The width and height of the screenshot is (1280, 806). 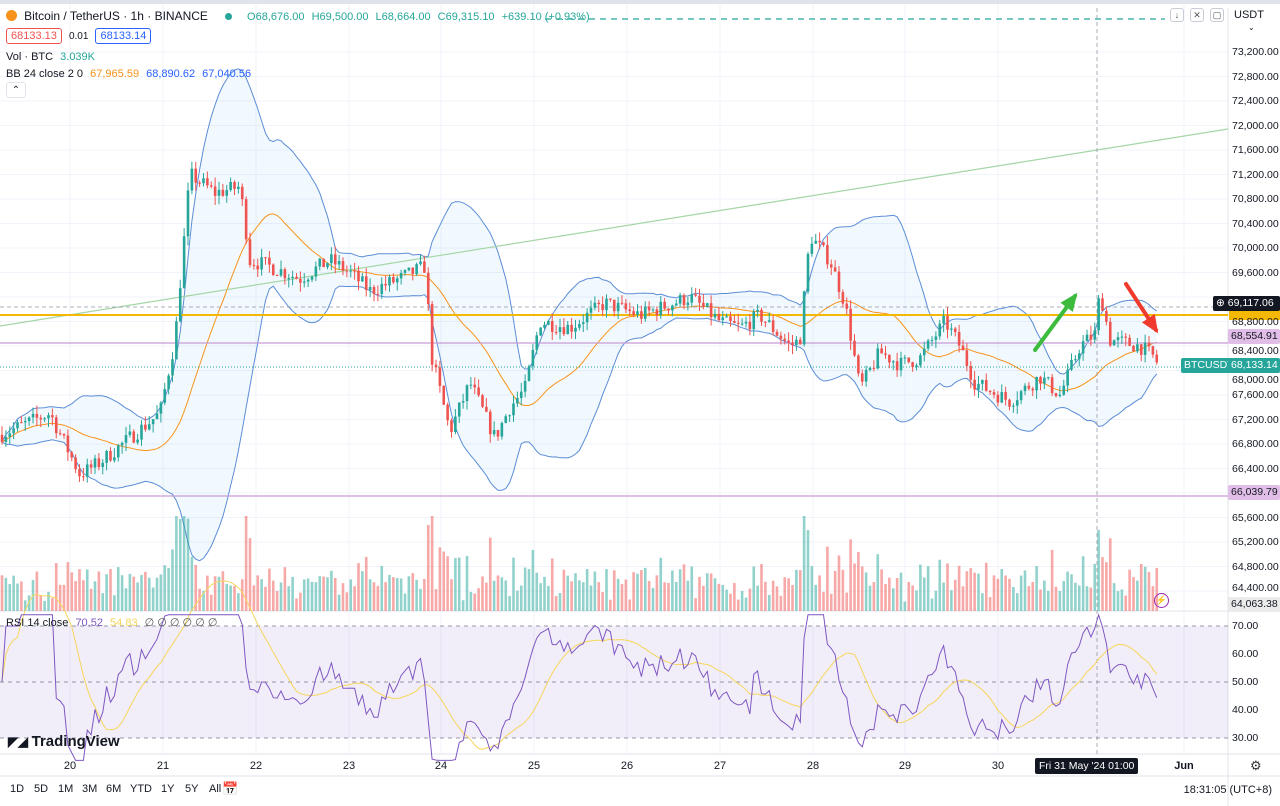 What do you see at coordinates (1220, 303) in the screenshot?
I see `plus-icon: ⊕` at bounding box center [1220, 303].